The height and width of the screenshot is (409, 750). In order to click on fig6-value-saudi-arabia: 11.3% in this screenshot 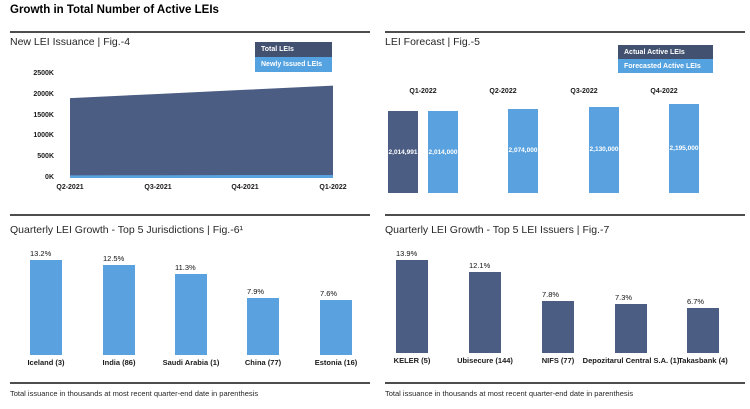, I will do `click(185, 267)`.